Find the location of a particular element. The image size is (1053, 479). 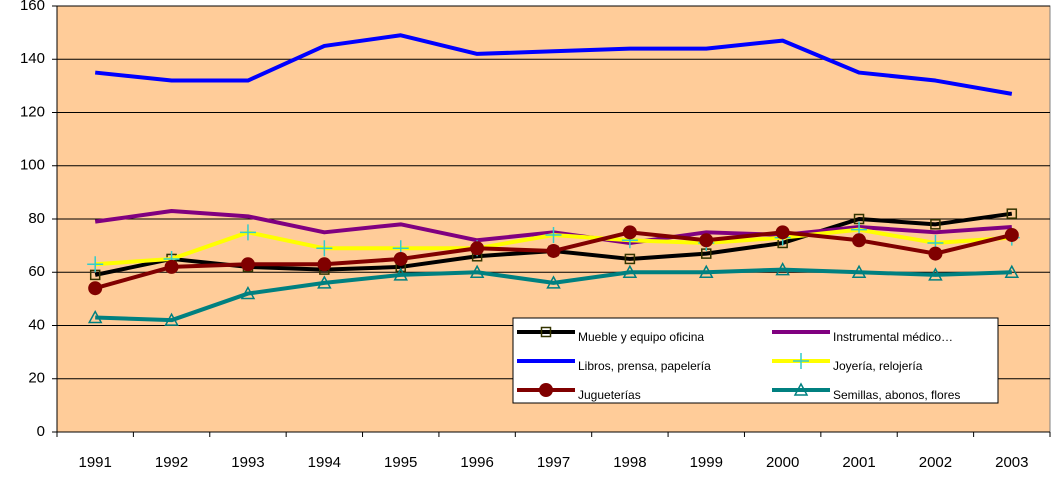

x-tick-label: 1996 is located at coordinates (476, 462).